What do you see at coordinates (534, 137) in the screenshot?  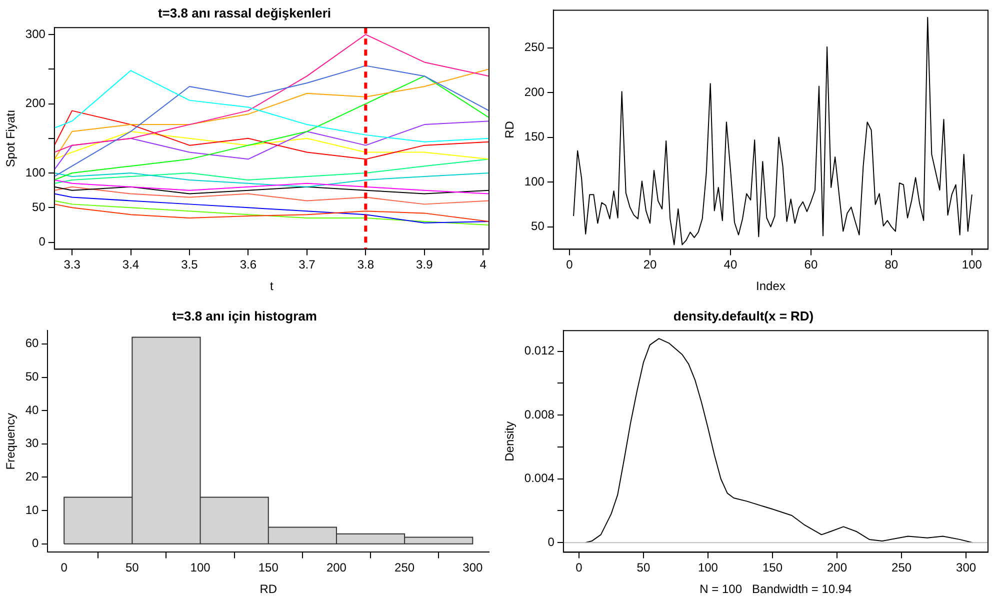 I see `y-tick-label: 150` at bounding box center [534, 137].